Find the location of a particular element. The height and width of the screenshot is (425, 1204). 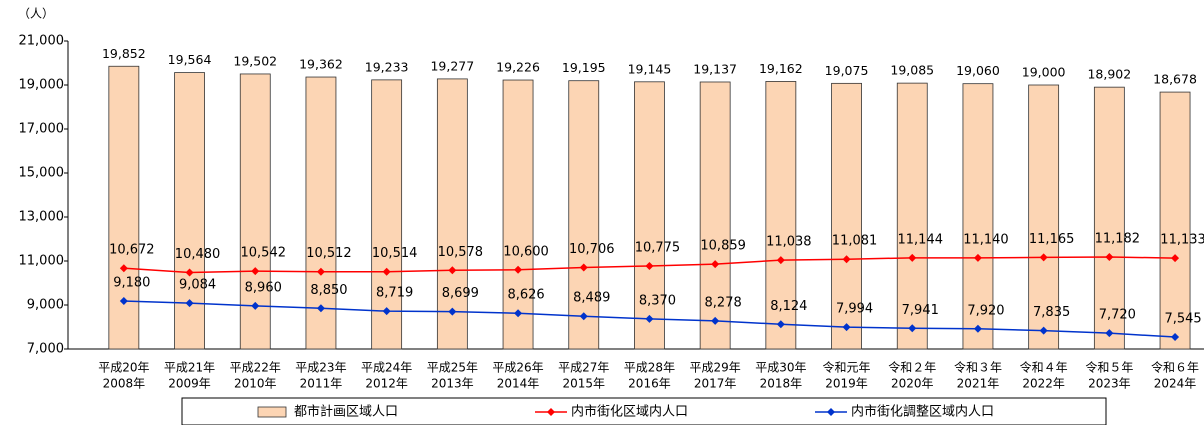

line-value-label: 10,775 is located at coordinates (658, 247).